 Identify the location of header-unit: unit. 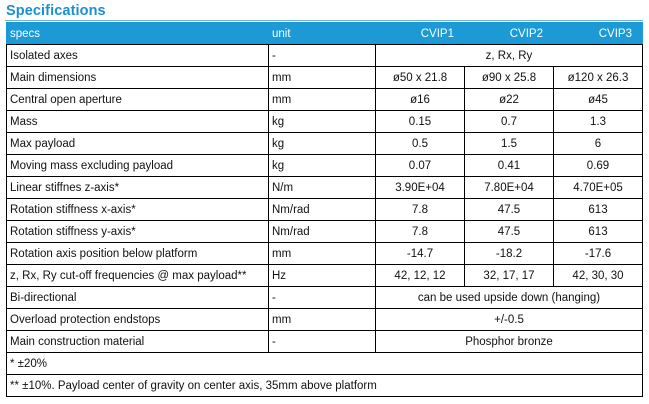
(322, 33).